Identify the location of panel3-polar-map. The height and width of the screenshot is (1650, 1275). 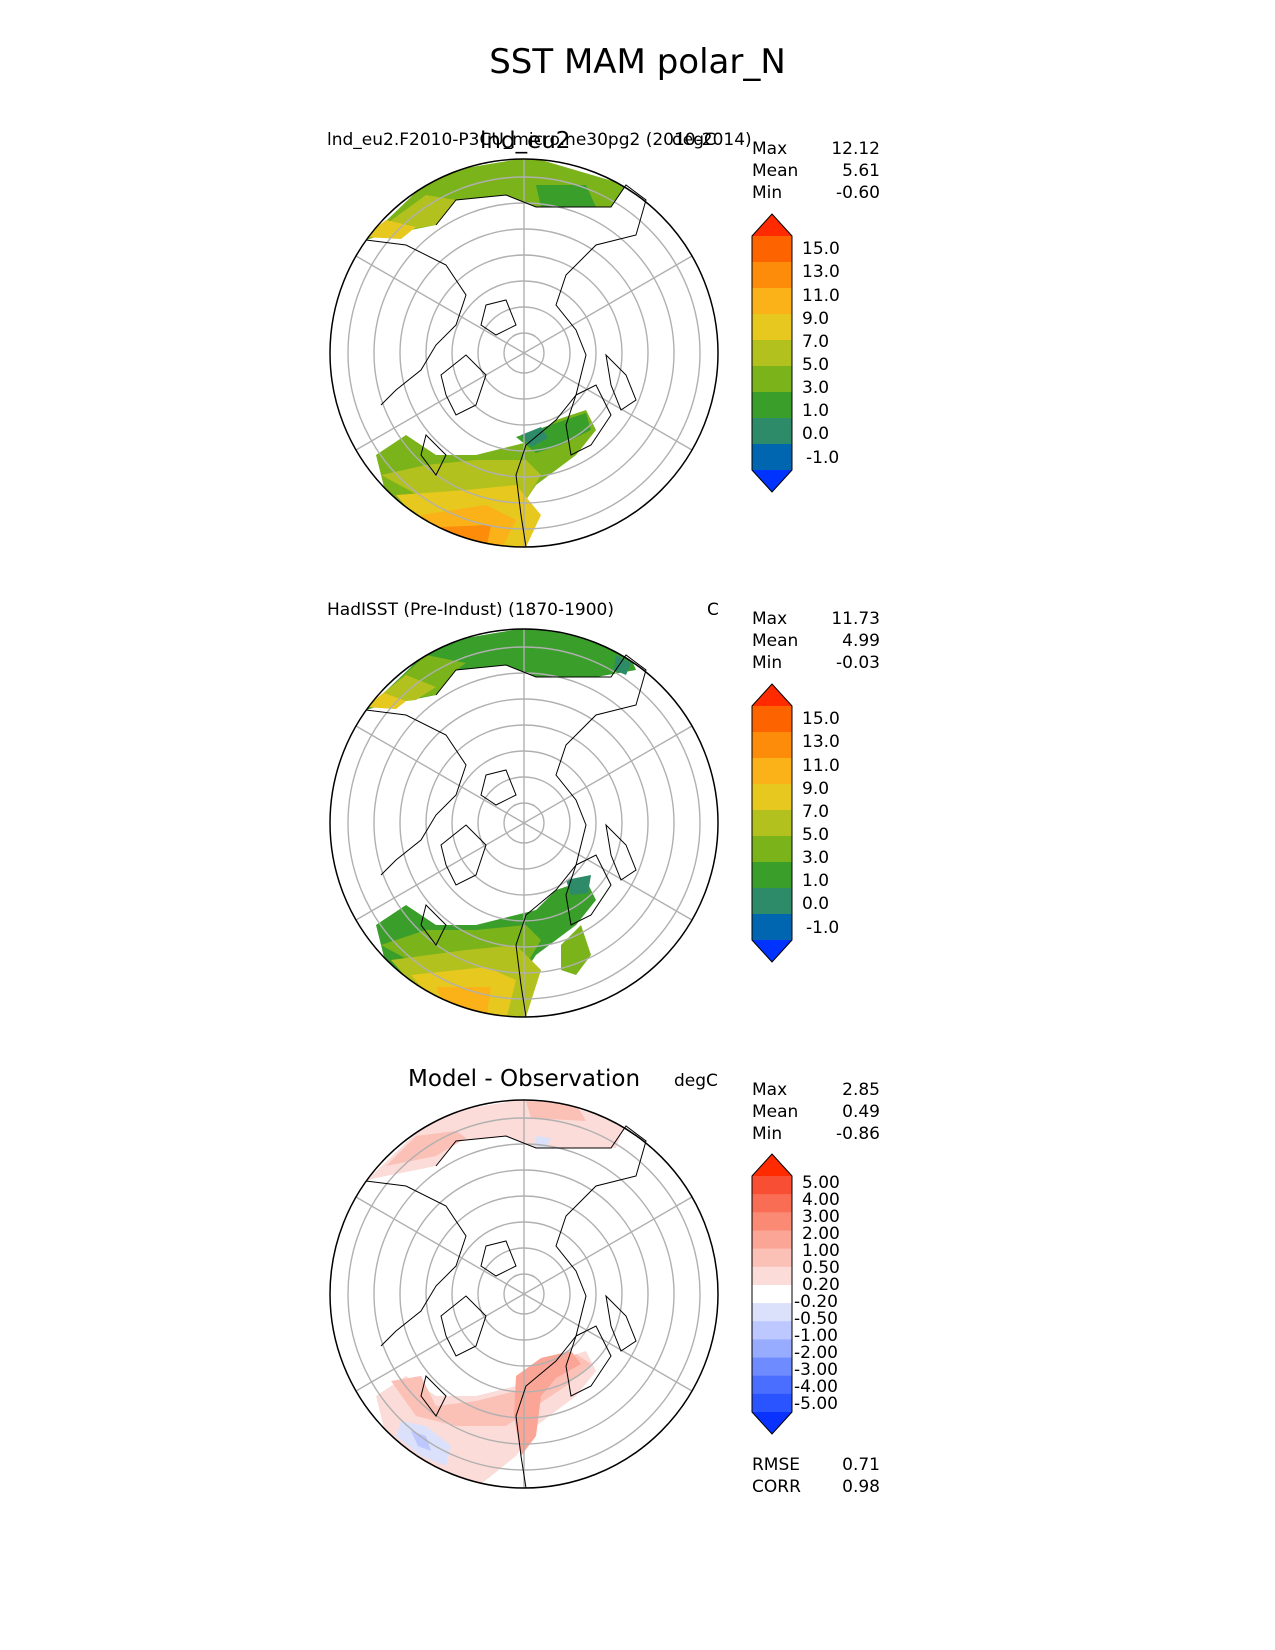
(524, 1294).